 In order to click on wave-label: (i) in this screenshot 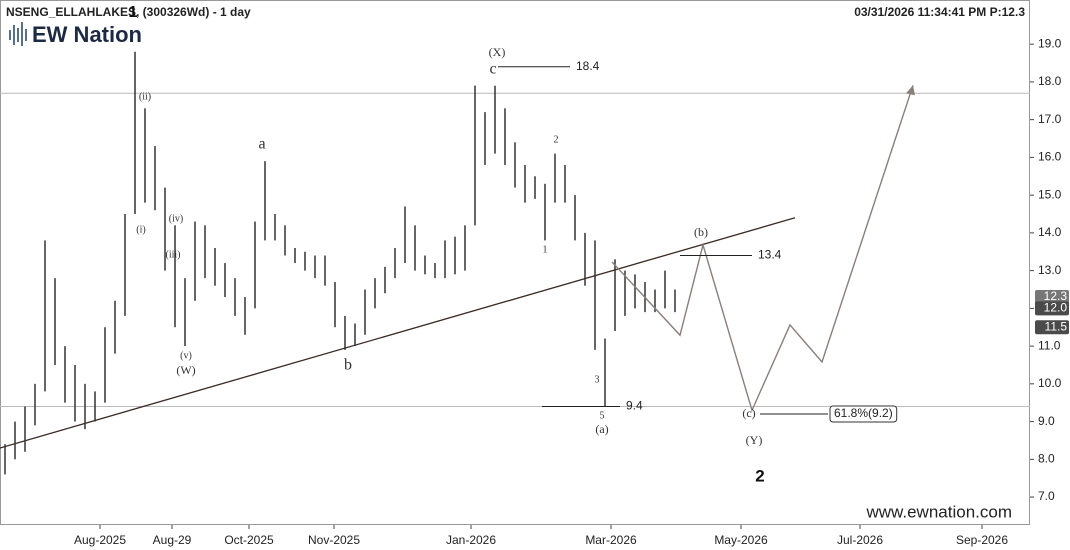, I will do `click(140, 229)`.